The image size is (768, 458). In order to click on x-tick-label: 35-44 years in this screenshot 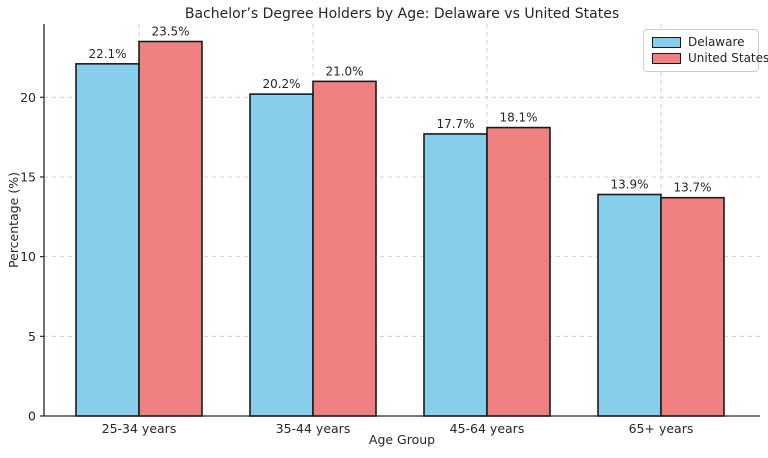, I will do `click(313, 428)`.